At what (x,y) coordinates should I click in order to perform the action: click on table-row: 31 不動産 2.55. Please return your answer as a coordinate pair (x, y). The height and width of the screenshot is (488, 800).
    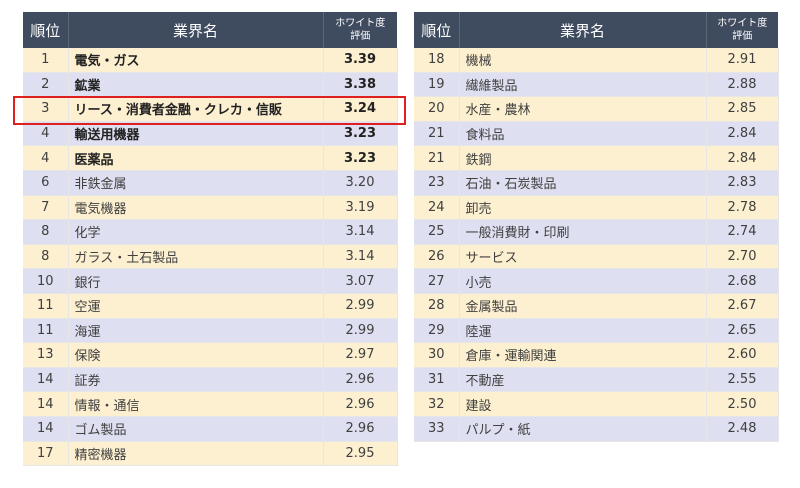
    Looking at the image, I should click on (596, 380).